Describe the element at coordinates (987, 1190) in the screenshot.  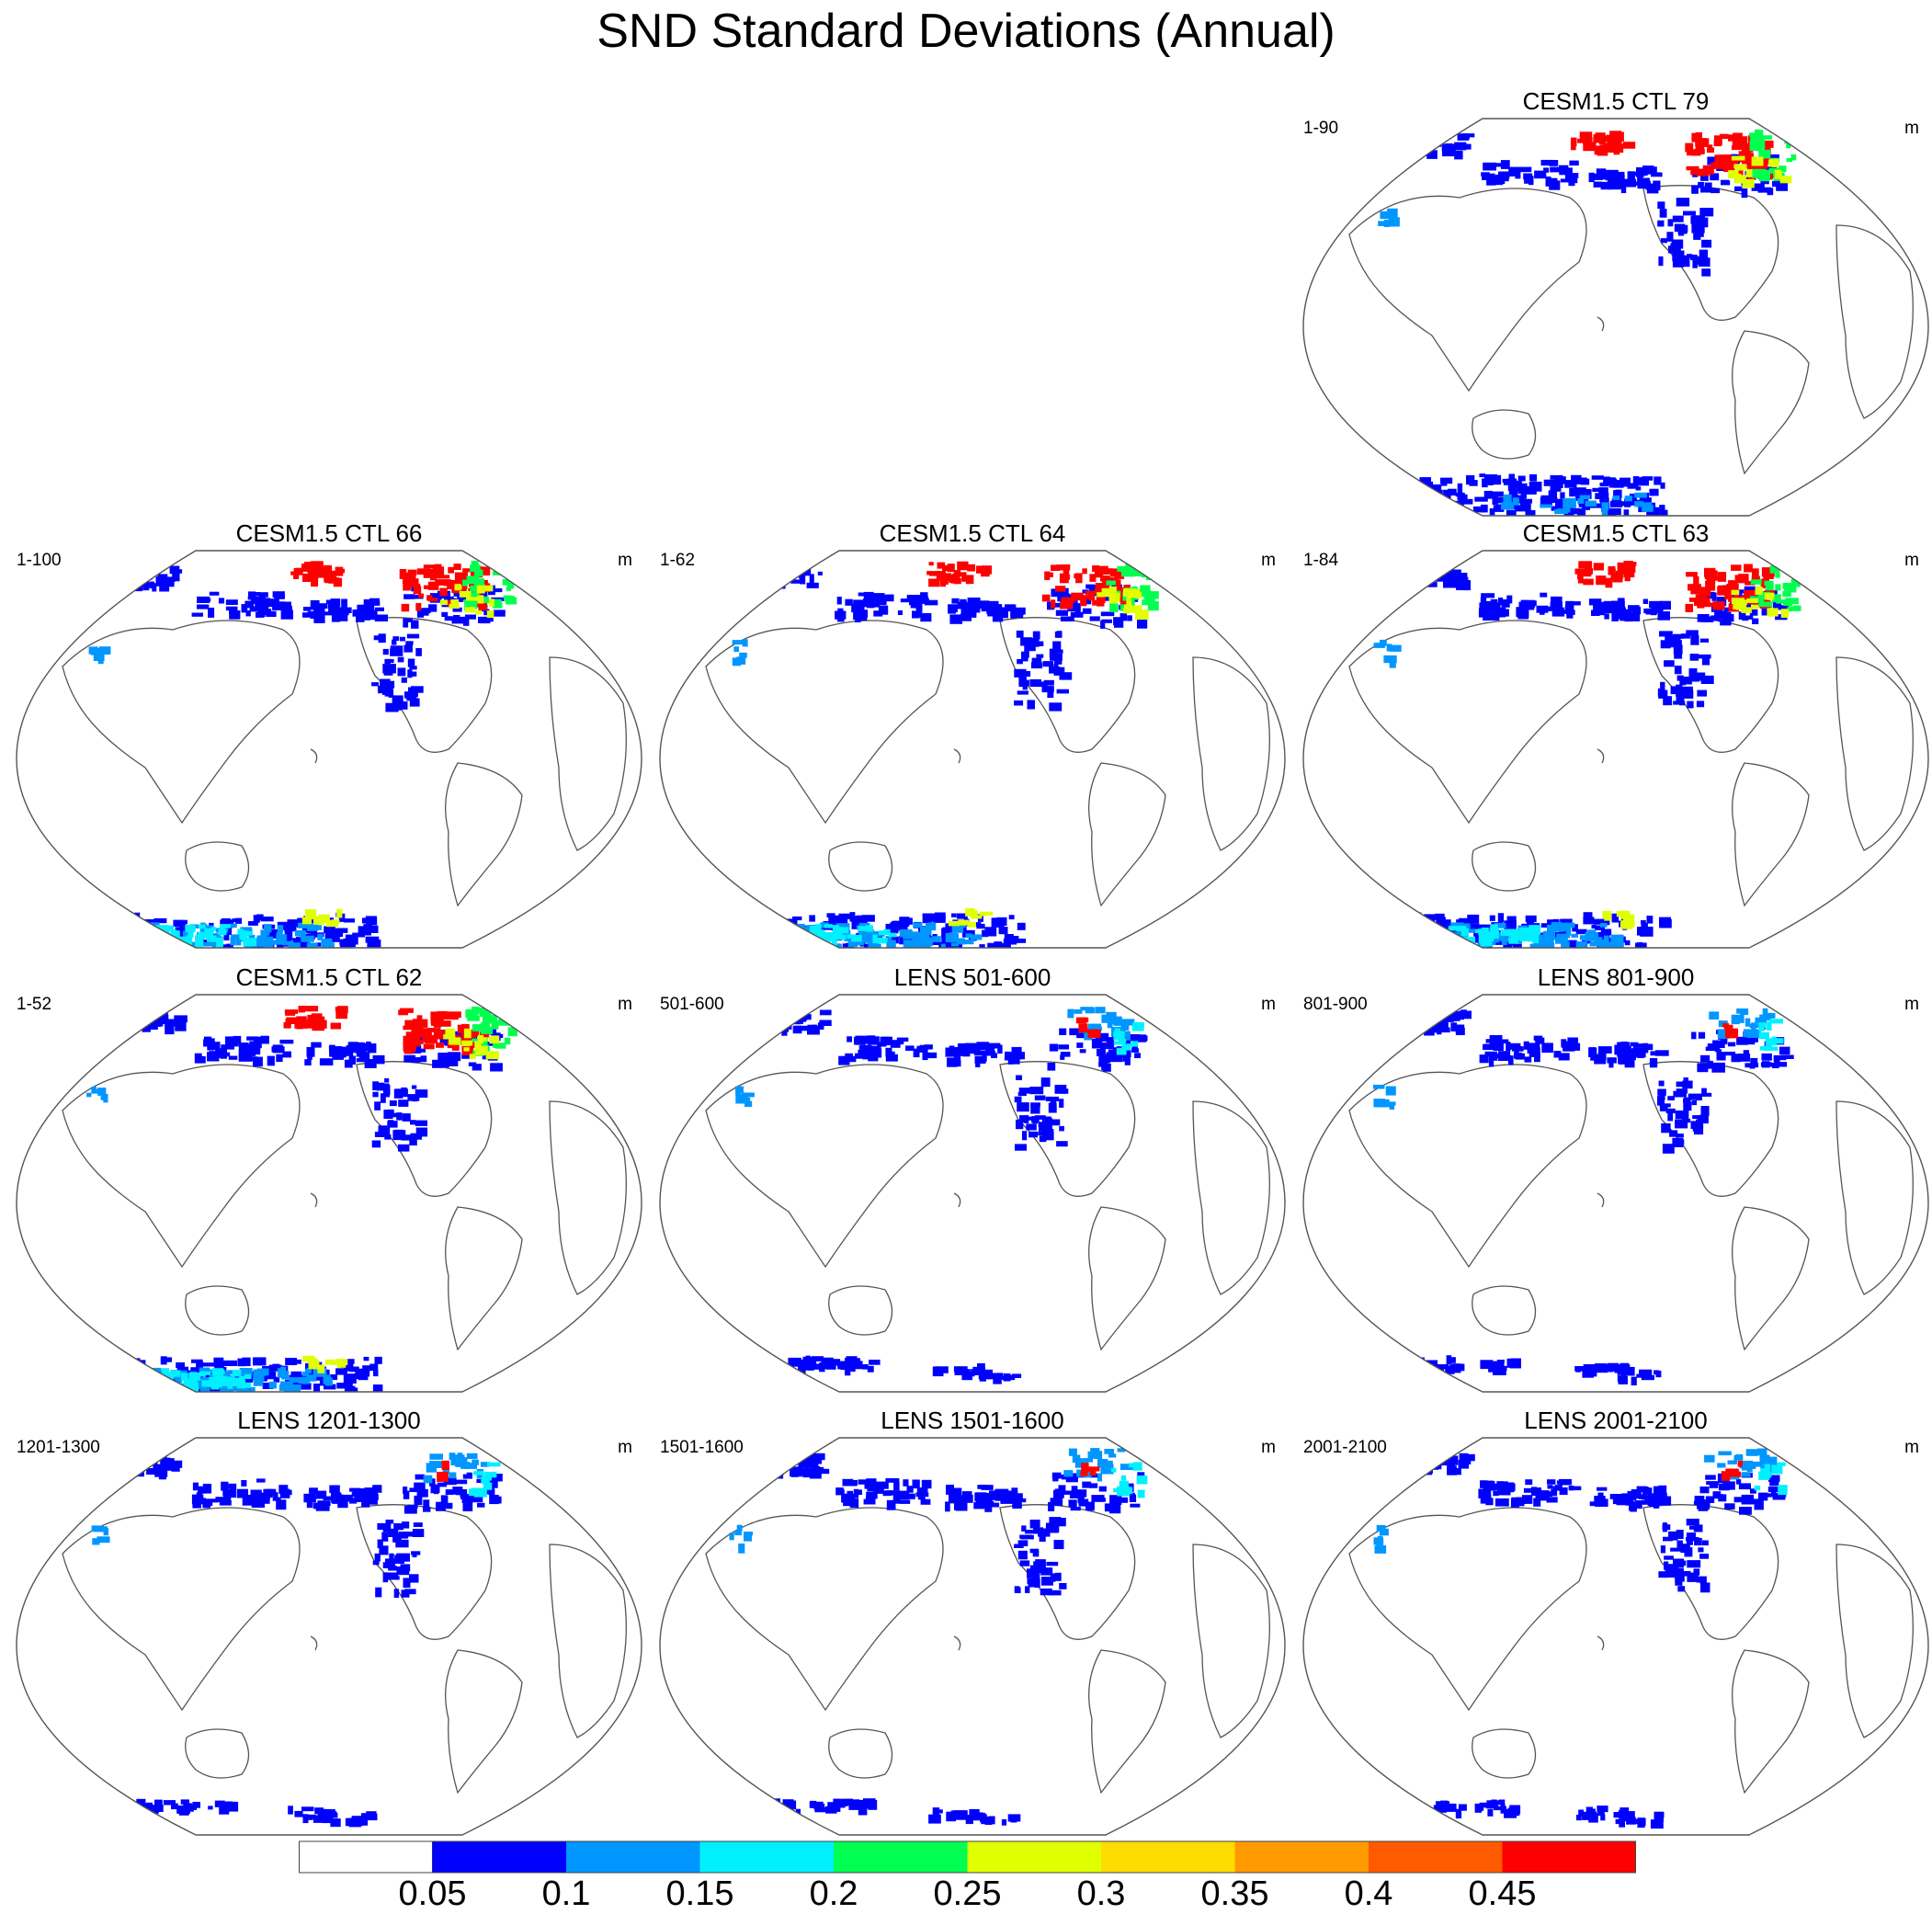
I see `map-content` at that location.